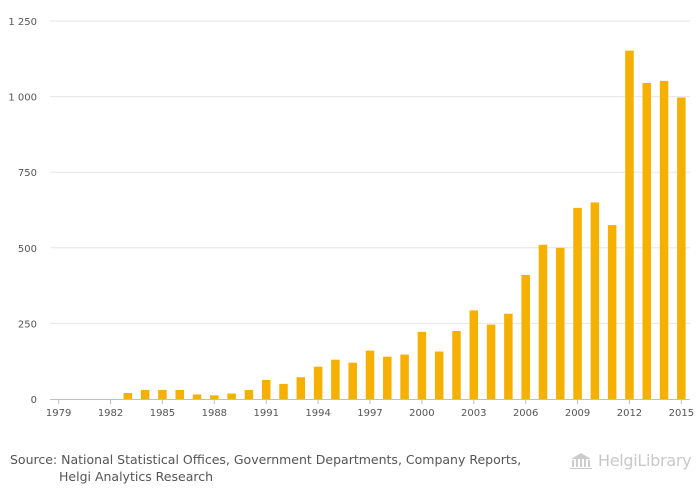 The width and height of the screenshot is (700, 500). Describe the element at coordinates (421, 413) in the screenshot. I see `x-tick-label: 2000` at that location.